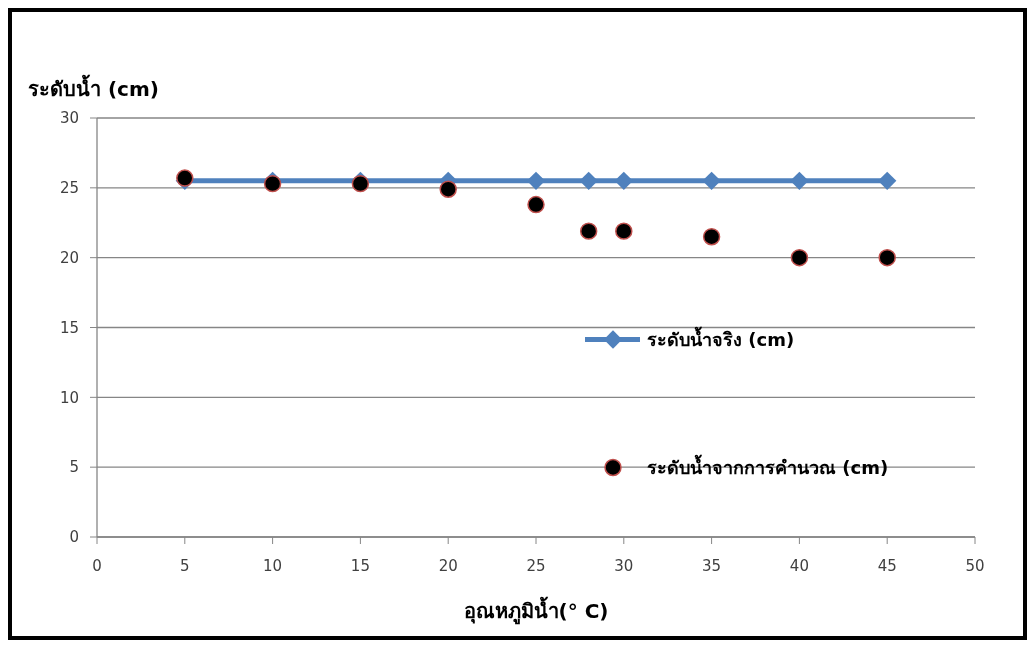 The image size is (1035, 648). Describe the element at coordinates (448, 566) in the screenshot. I see `x-tick-label: 20` at that location.